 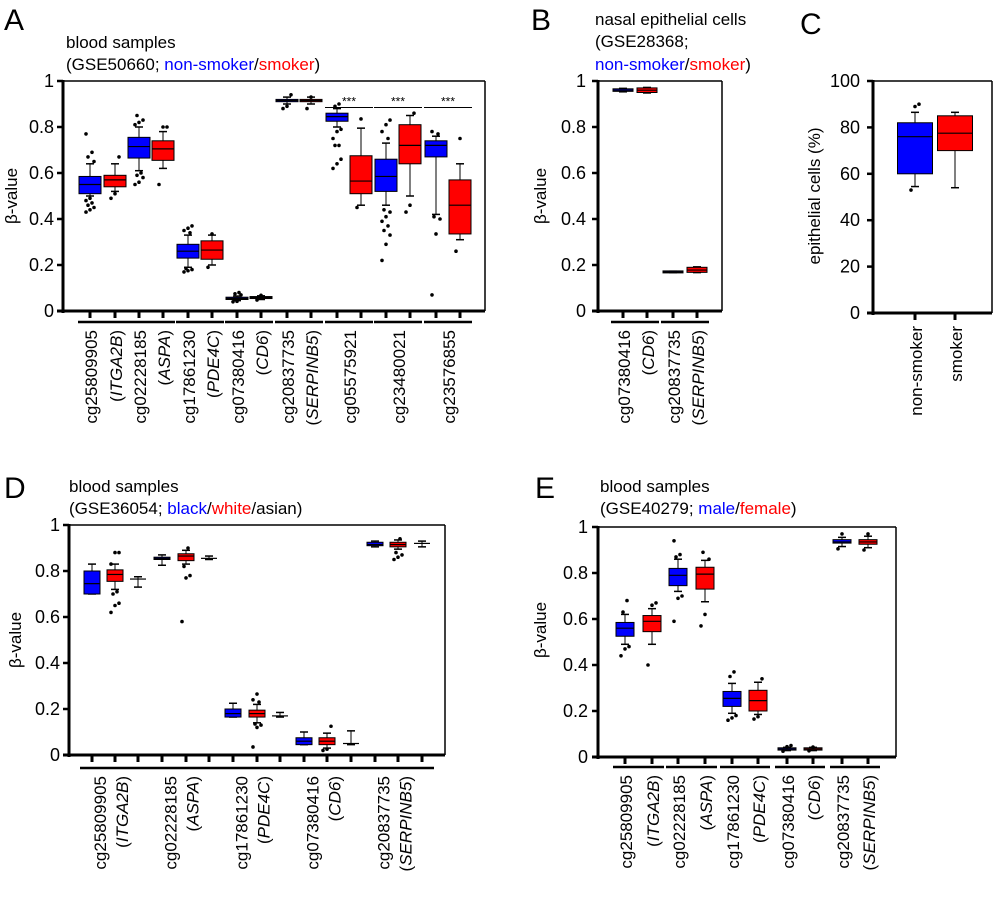 I want to click on x-category-label: cg07380416, so click(x=238, y=377).